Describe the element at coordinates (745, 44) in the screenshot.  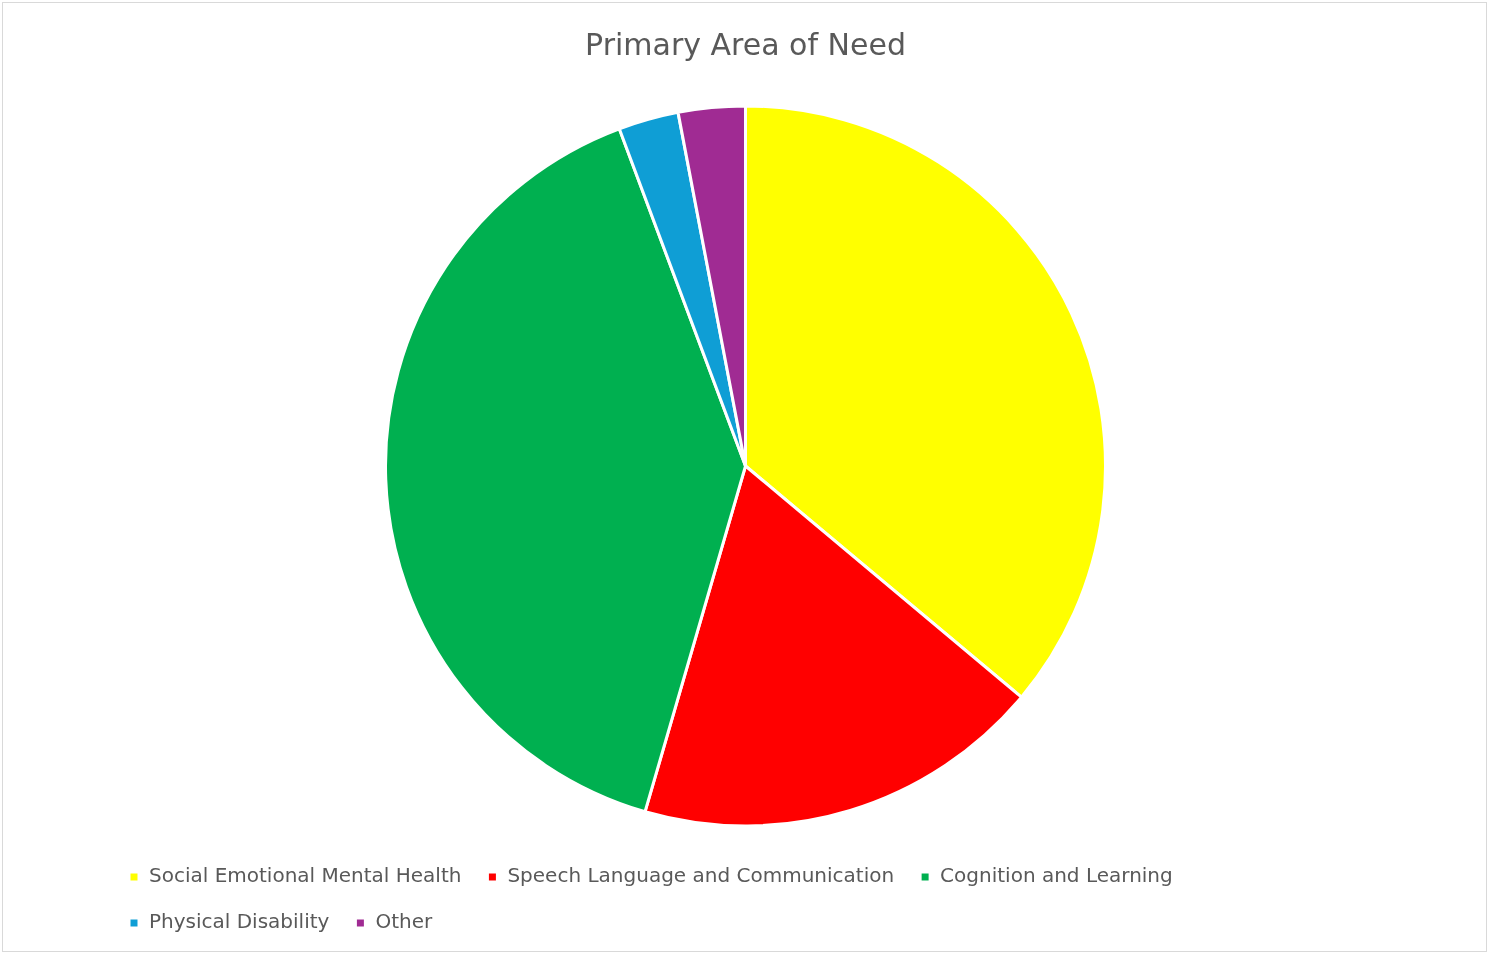
I see `chart-title: Primary Area of Need` at that location.